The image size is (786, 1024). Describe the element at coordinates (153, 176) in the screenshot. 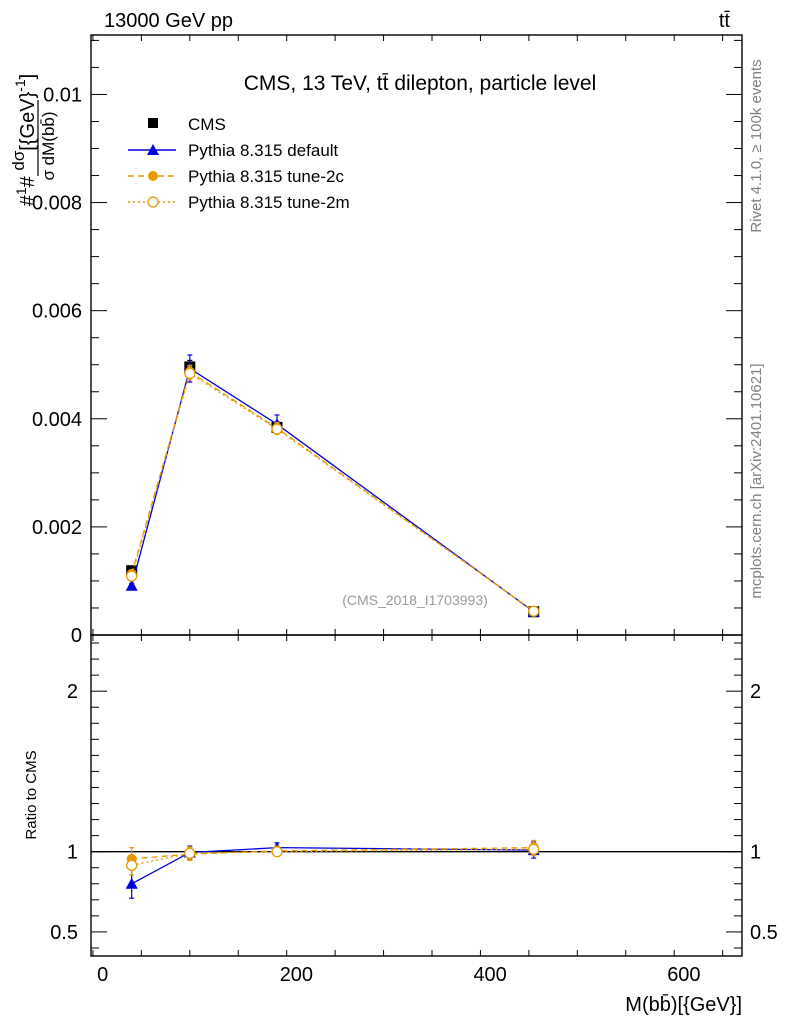

I see `legend-marker-tune2c` at that location.